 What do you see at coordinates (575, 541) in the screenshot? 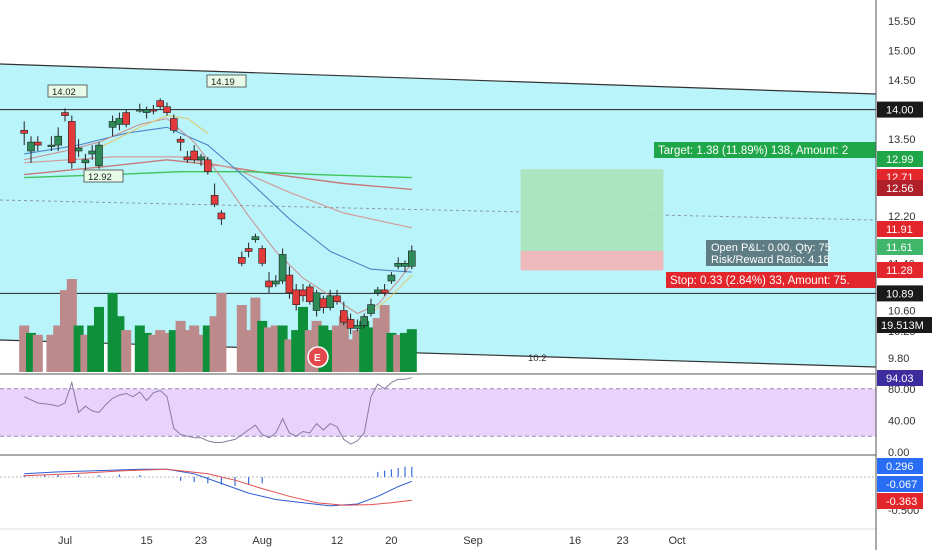
I see `time-tick-label: 16` at bounding box center [575, 541].